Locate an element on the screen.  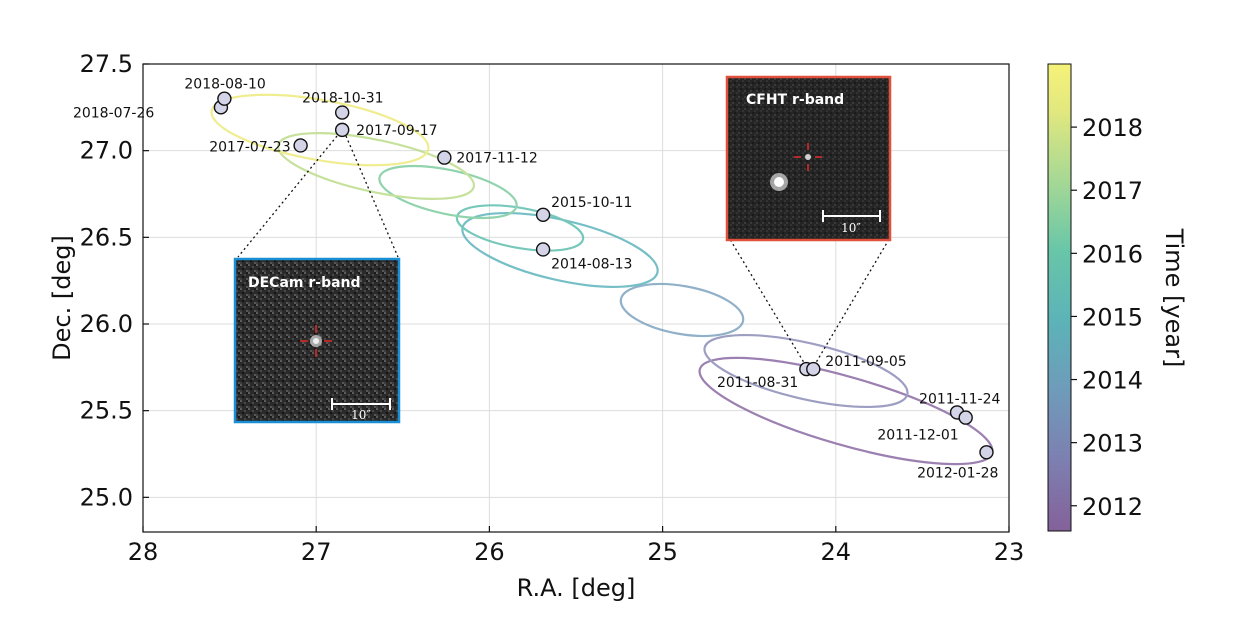
trajectory-2017 is located at coordinates (376, 166).